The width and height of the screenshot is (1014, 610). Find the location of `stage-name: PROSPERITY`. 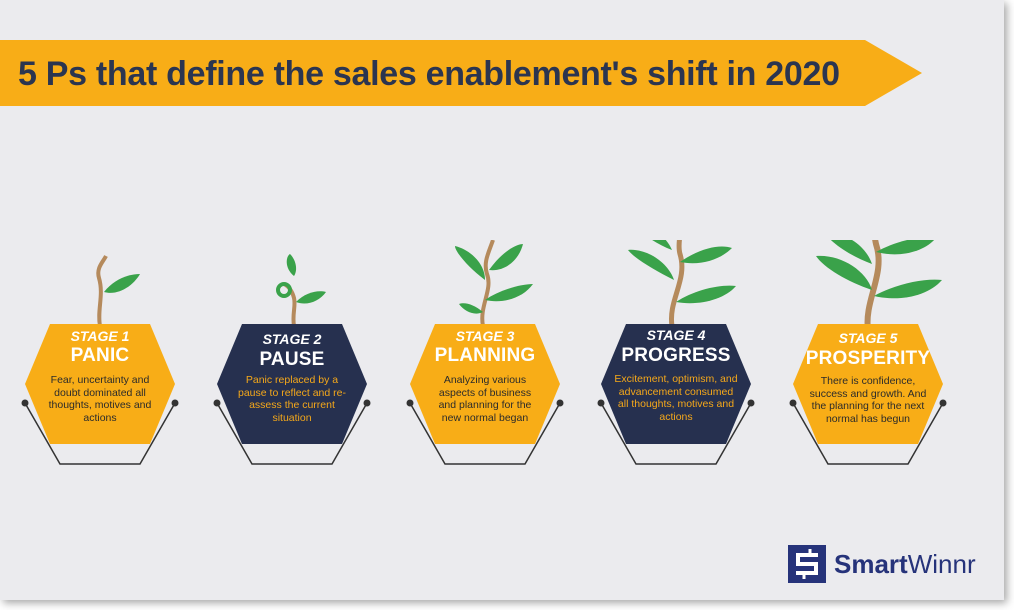

stage-name: PROSPERITY is located at coordinates (868, 358).